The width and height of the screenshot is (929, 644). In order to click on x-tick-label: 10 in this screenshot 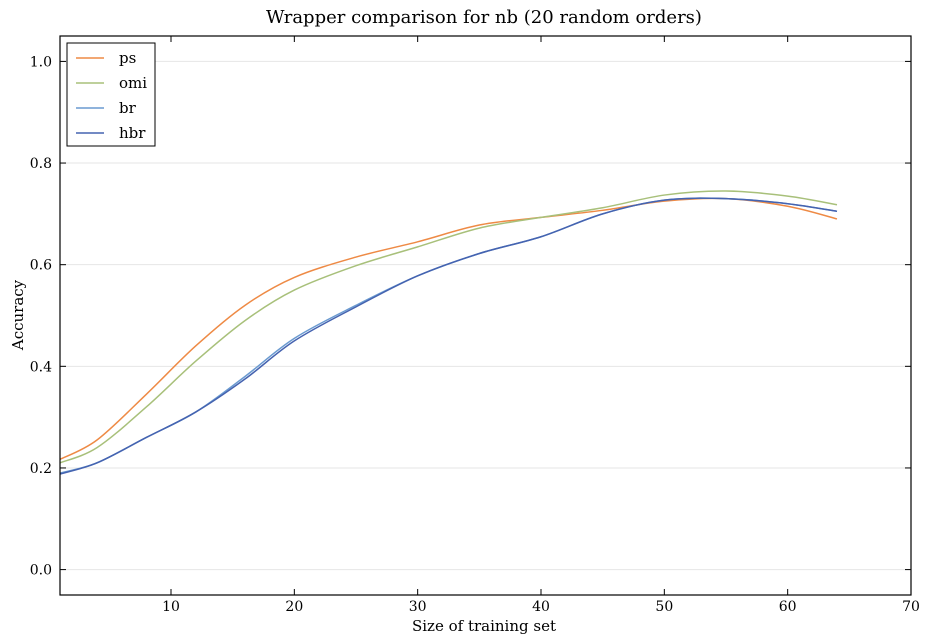, I will do `click(171, 607)`.